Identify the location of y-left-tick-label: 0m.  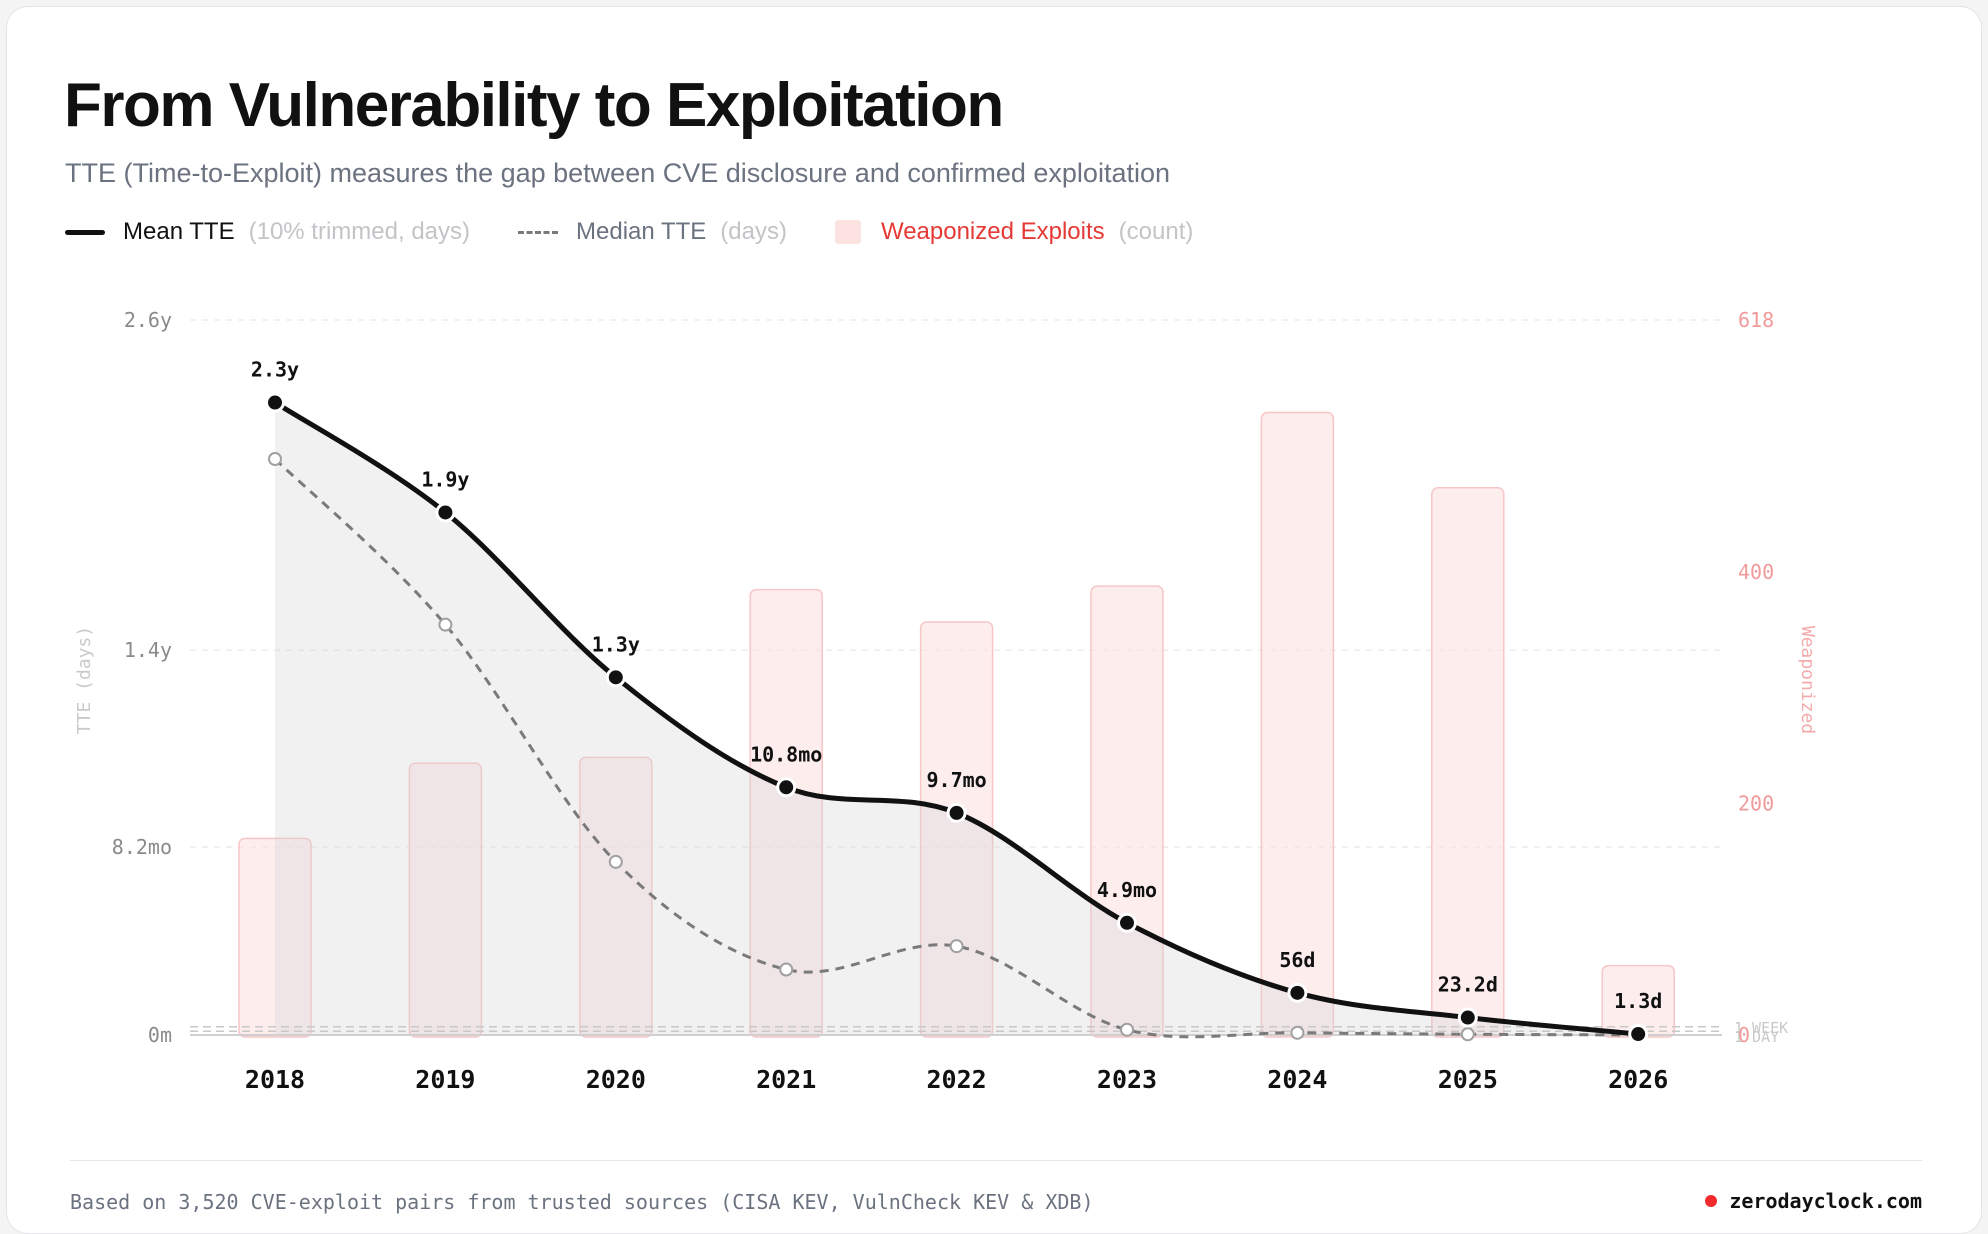
(160, 1035).